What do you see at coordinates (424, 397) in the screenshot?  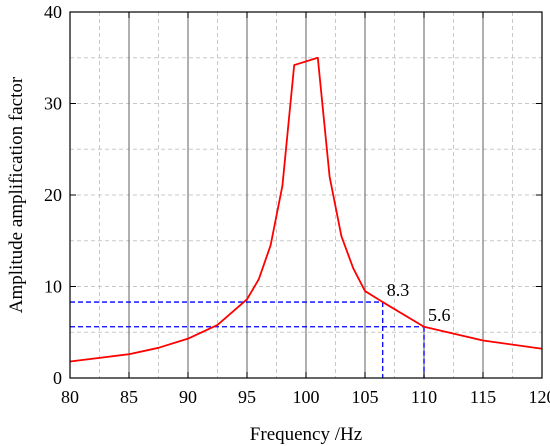 I see `x-tick-label: 110` at bounding box center [424, 397].